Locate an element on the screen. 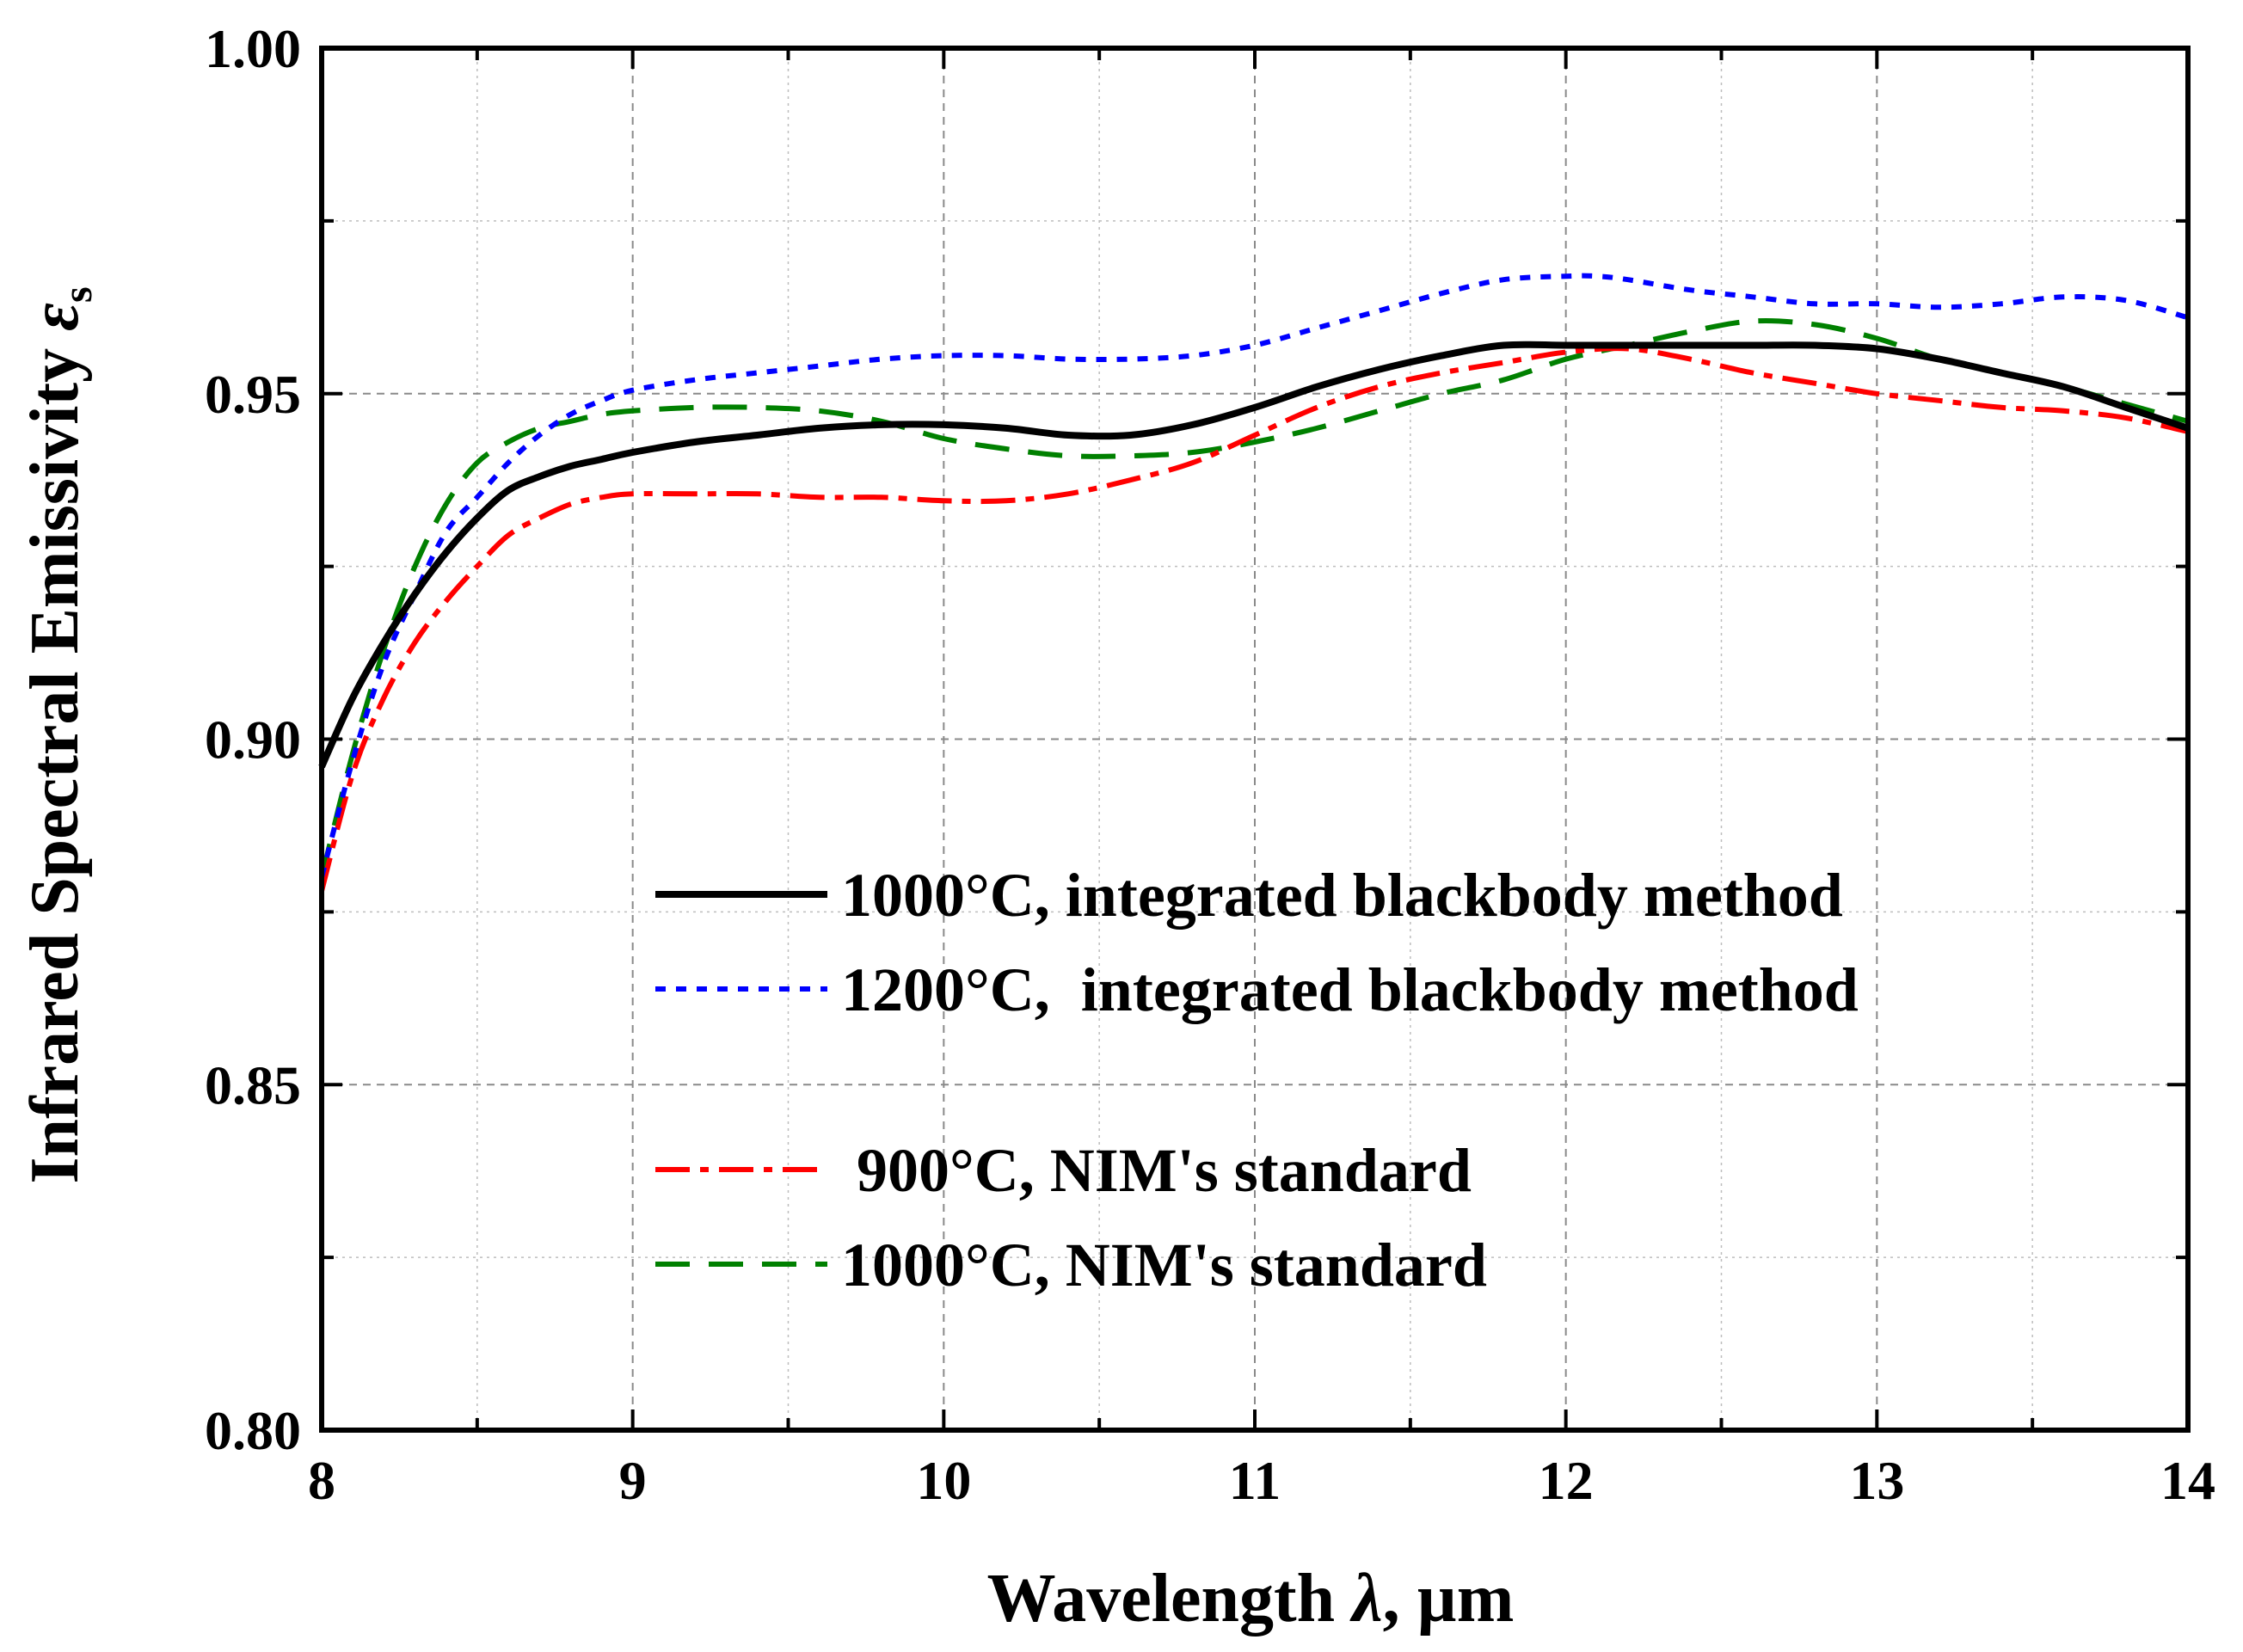  x-tick-label: 13 is located at coordinates (1877, 1480).